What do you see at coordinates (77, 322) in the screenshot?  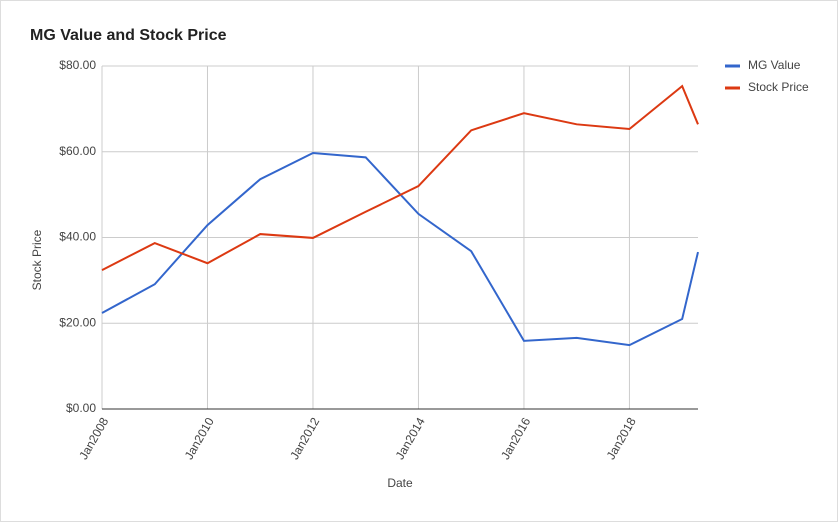 I see `y-tick-label: $20.00` at bounding box center [77, 322].